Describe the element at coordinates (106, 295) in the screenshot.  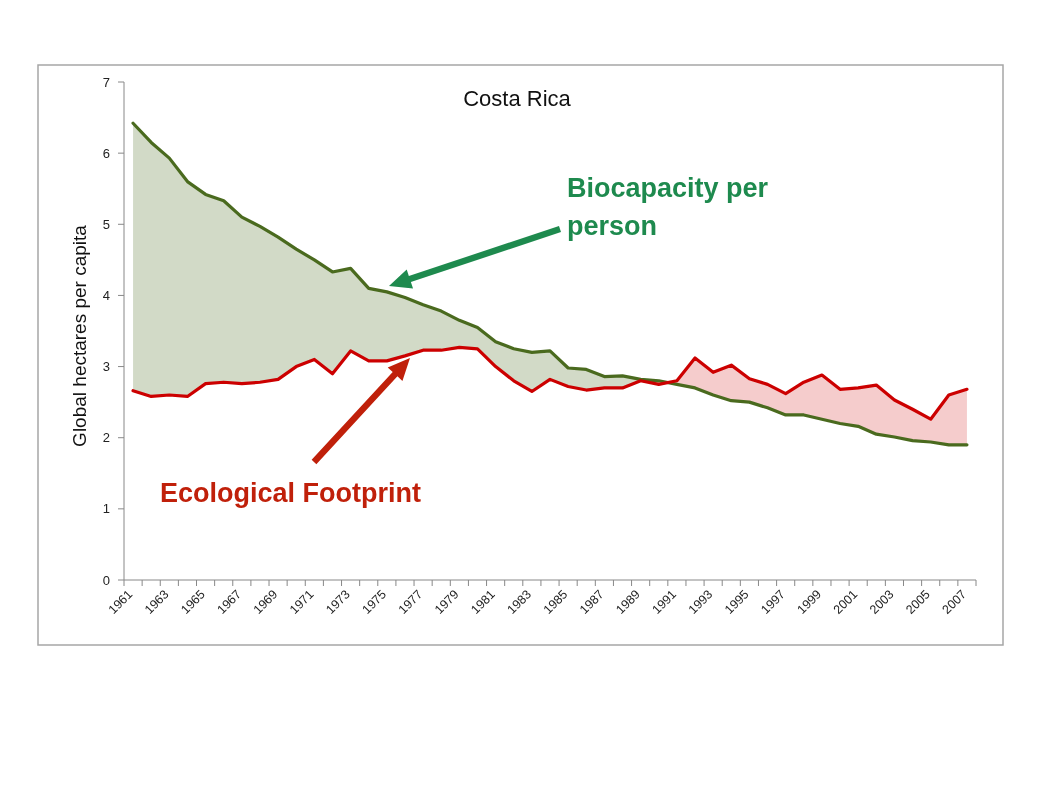
I see `y-tick-label: 4` at that location.